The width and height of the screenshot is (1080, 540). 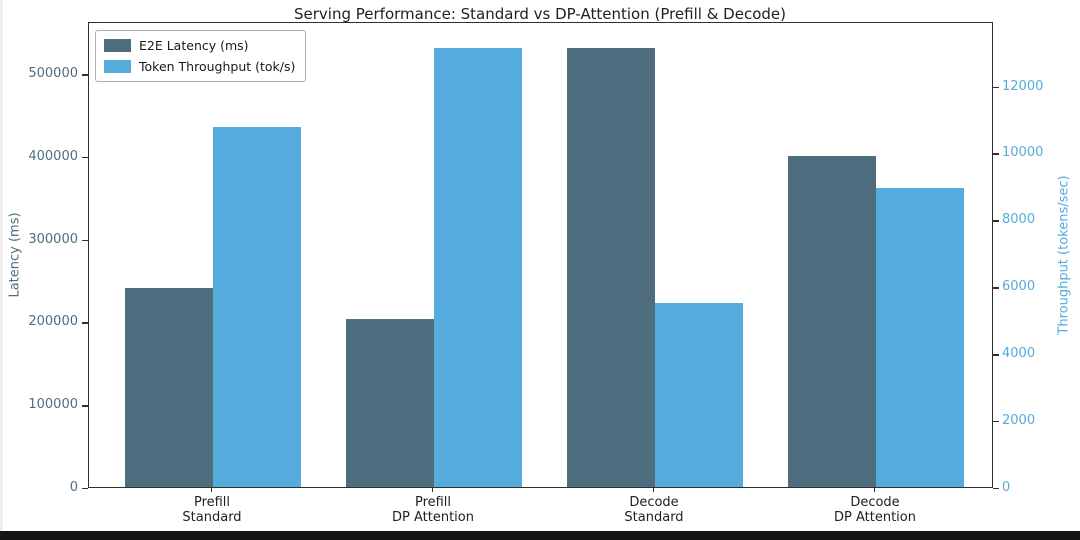 I want to click on x-category-label: Prefill DP Attention, so click(x=433, y=510).